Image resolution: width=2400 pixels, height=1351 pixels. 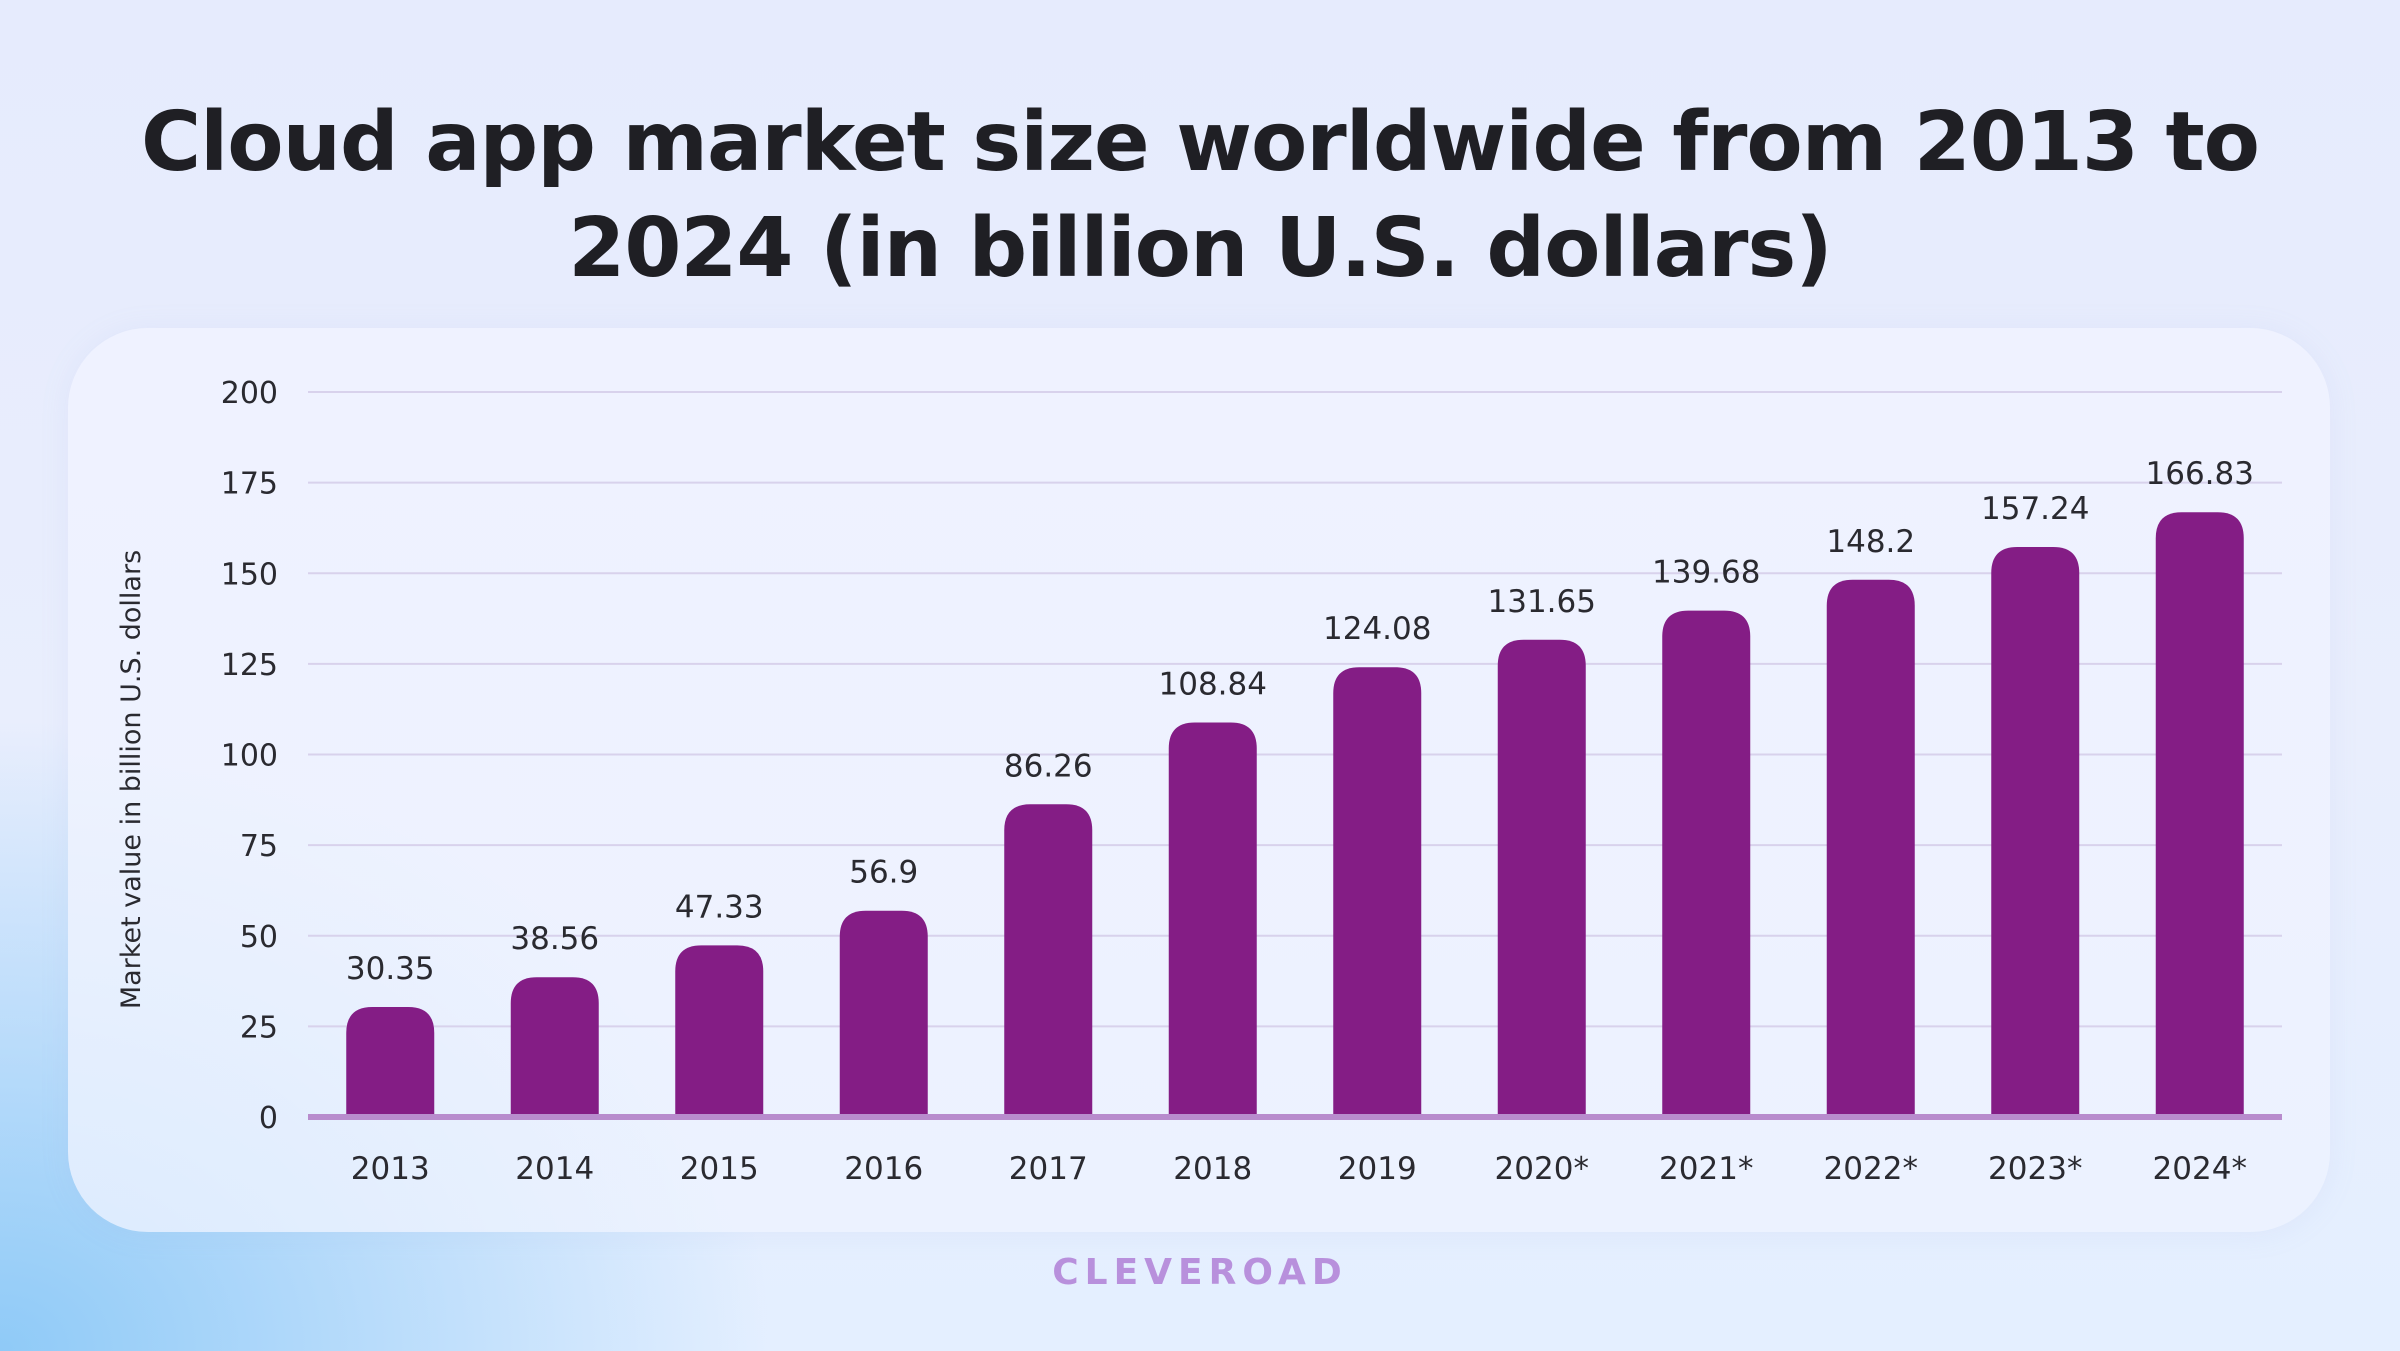 I want to click on x-tick-label: 2024*, so click(x=2200, y=1169).